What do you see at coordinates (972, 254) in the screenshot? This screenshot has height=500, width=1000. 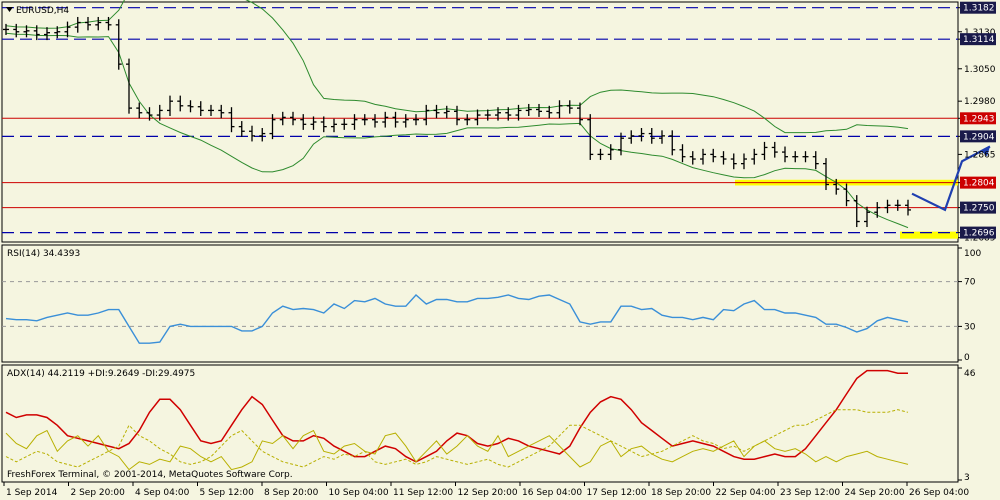 I see `rsi-tick-label: 100` at bounding box center [972, 254].